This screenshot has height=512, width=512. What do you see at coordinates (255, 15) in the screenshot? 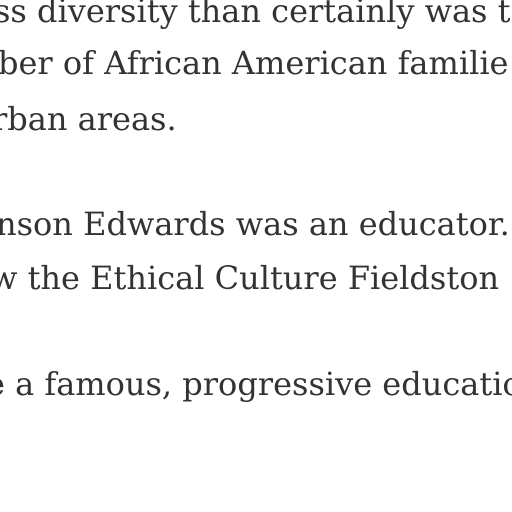
I see `text-line: ss diversity than certainly was t` at bounding box center [255, 15].